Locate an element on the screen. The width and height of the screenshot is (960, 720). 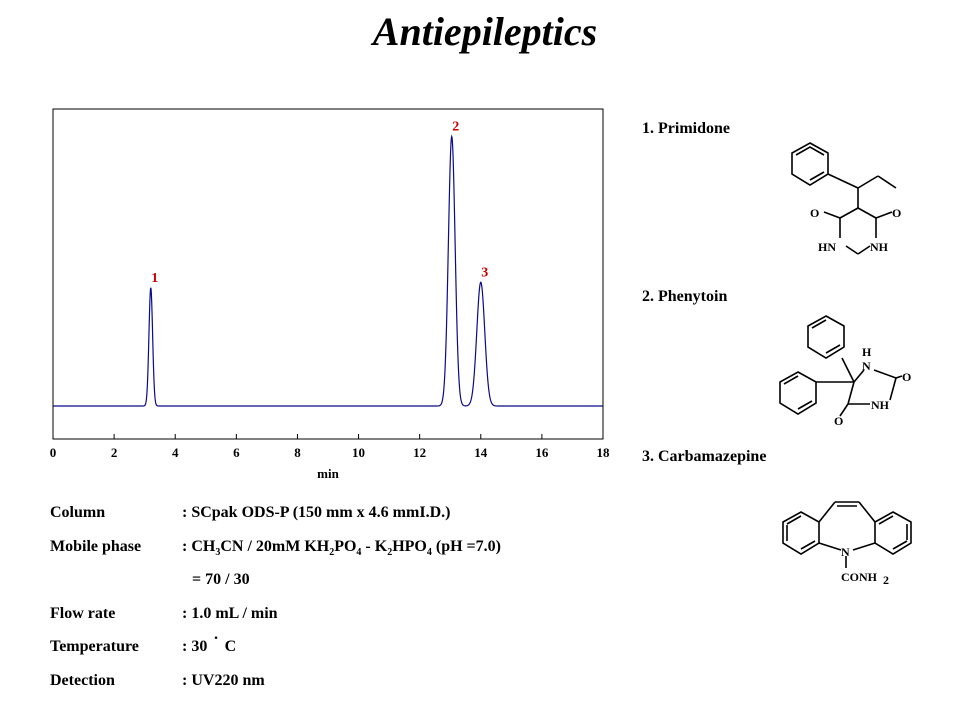
primidone-structure: O O HN NH is located at coordinates (846, 198).